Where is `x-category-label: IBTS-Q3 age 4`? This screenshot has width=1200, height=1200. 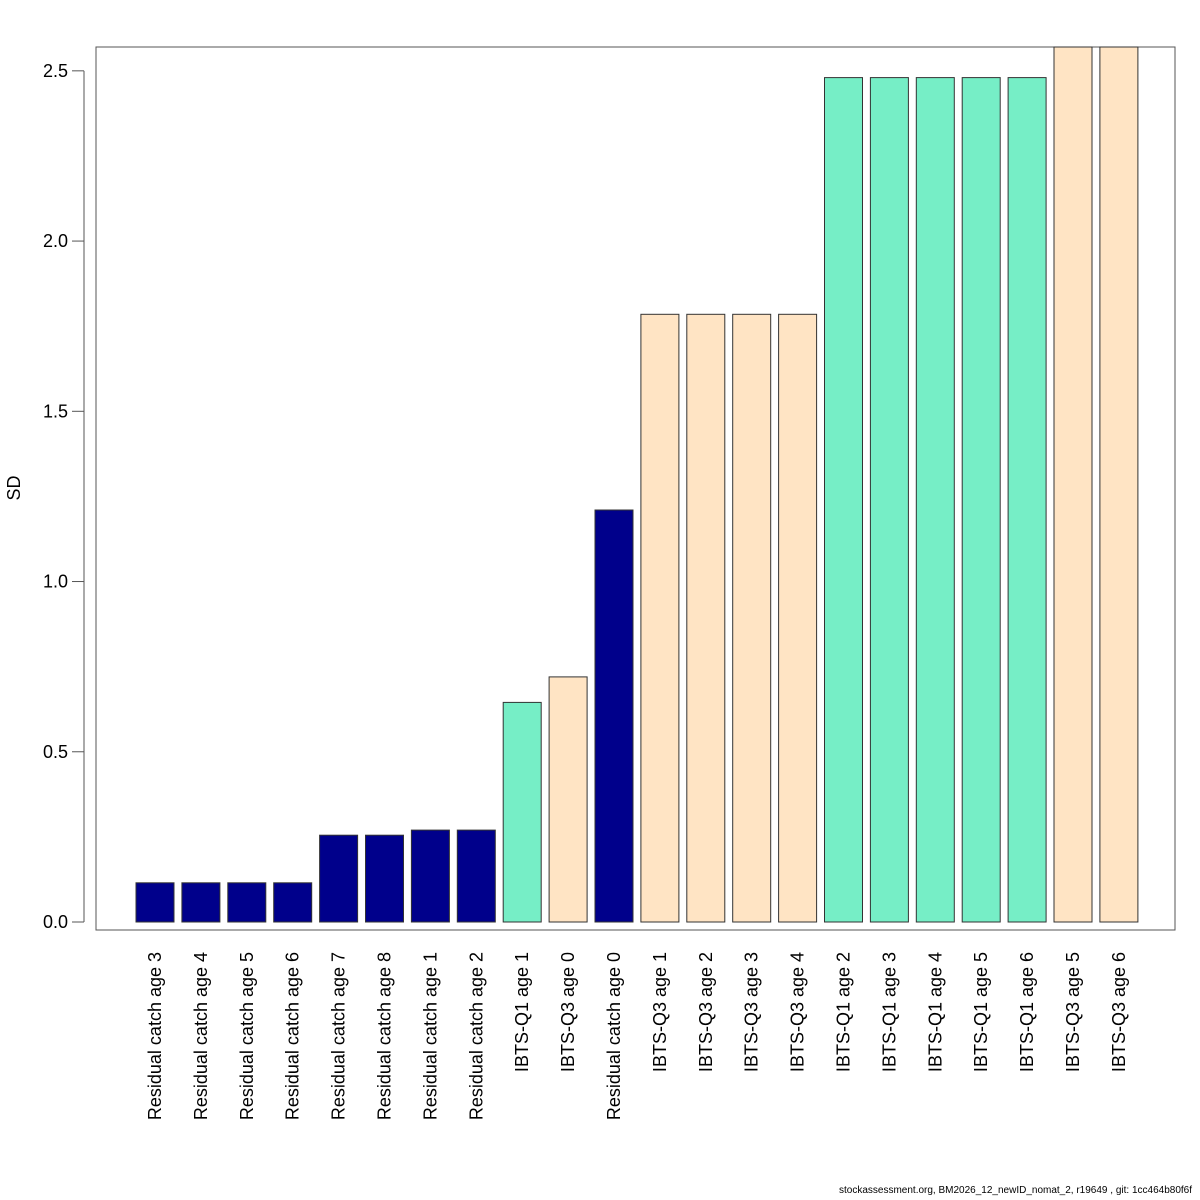
x-category-label: IBTS-Q3 age 4 is located at coordinates (798, 1012).